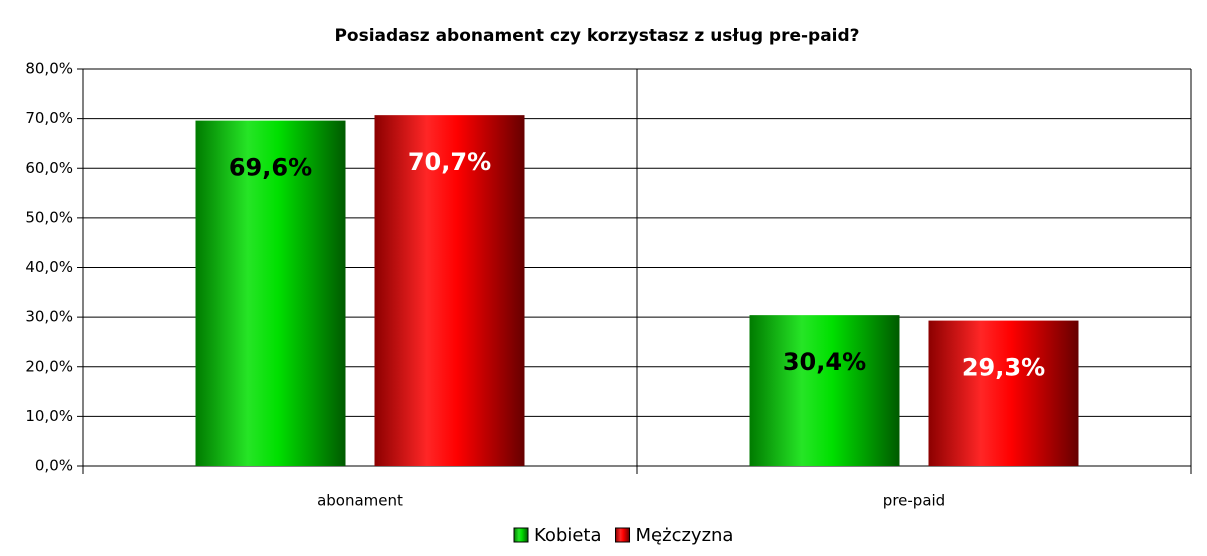 The image size is (1207, 556). Describe the element at coordinates (49, 118) in the screenshot. I see `y-tick-label: 70,0%` at that location.